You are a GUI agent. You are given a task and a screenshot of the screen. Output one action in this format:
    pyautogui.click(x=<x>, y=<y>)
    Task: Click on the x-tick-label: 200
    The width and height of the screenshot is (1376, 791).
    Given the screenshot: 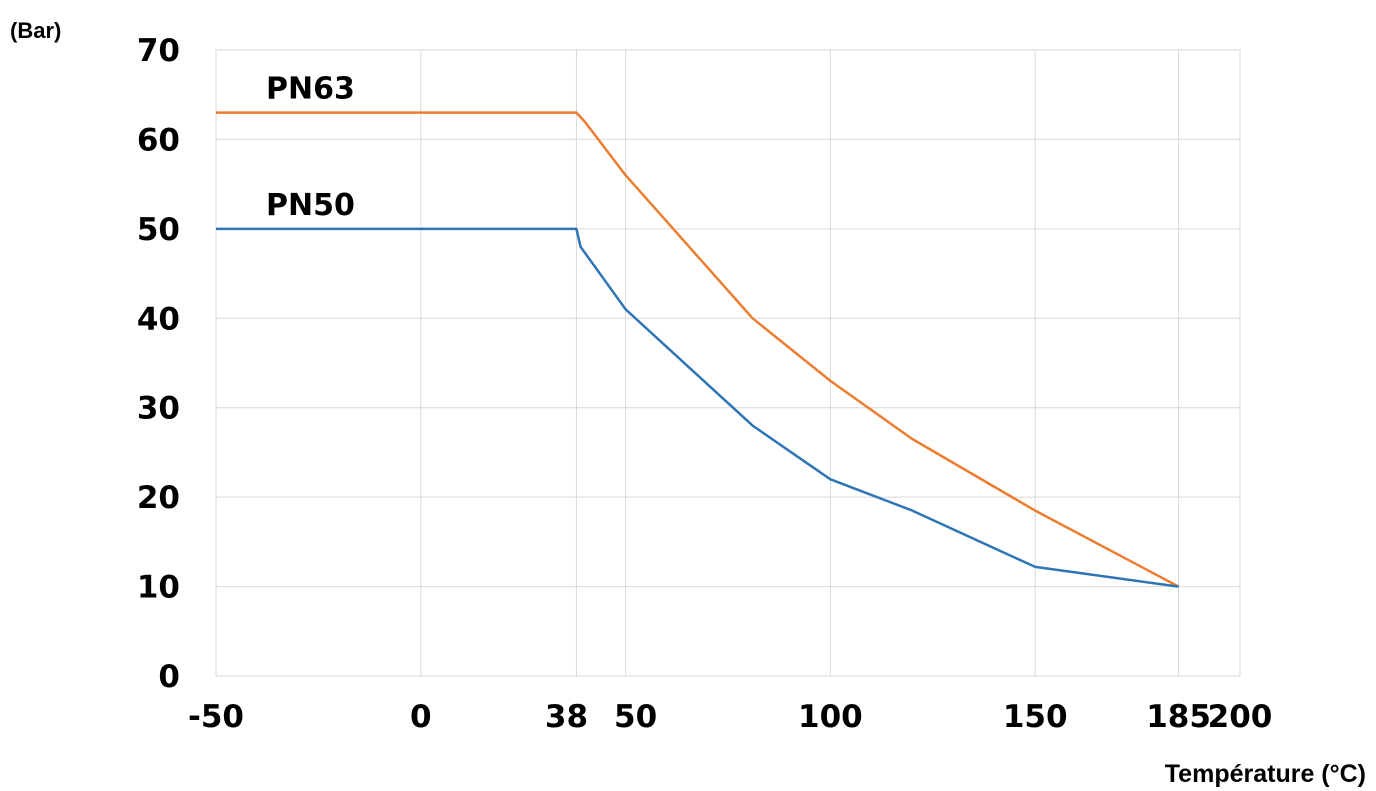 What is the action you would take?
    pyautogui.click(x=1240, y=717)
    